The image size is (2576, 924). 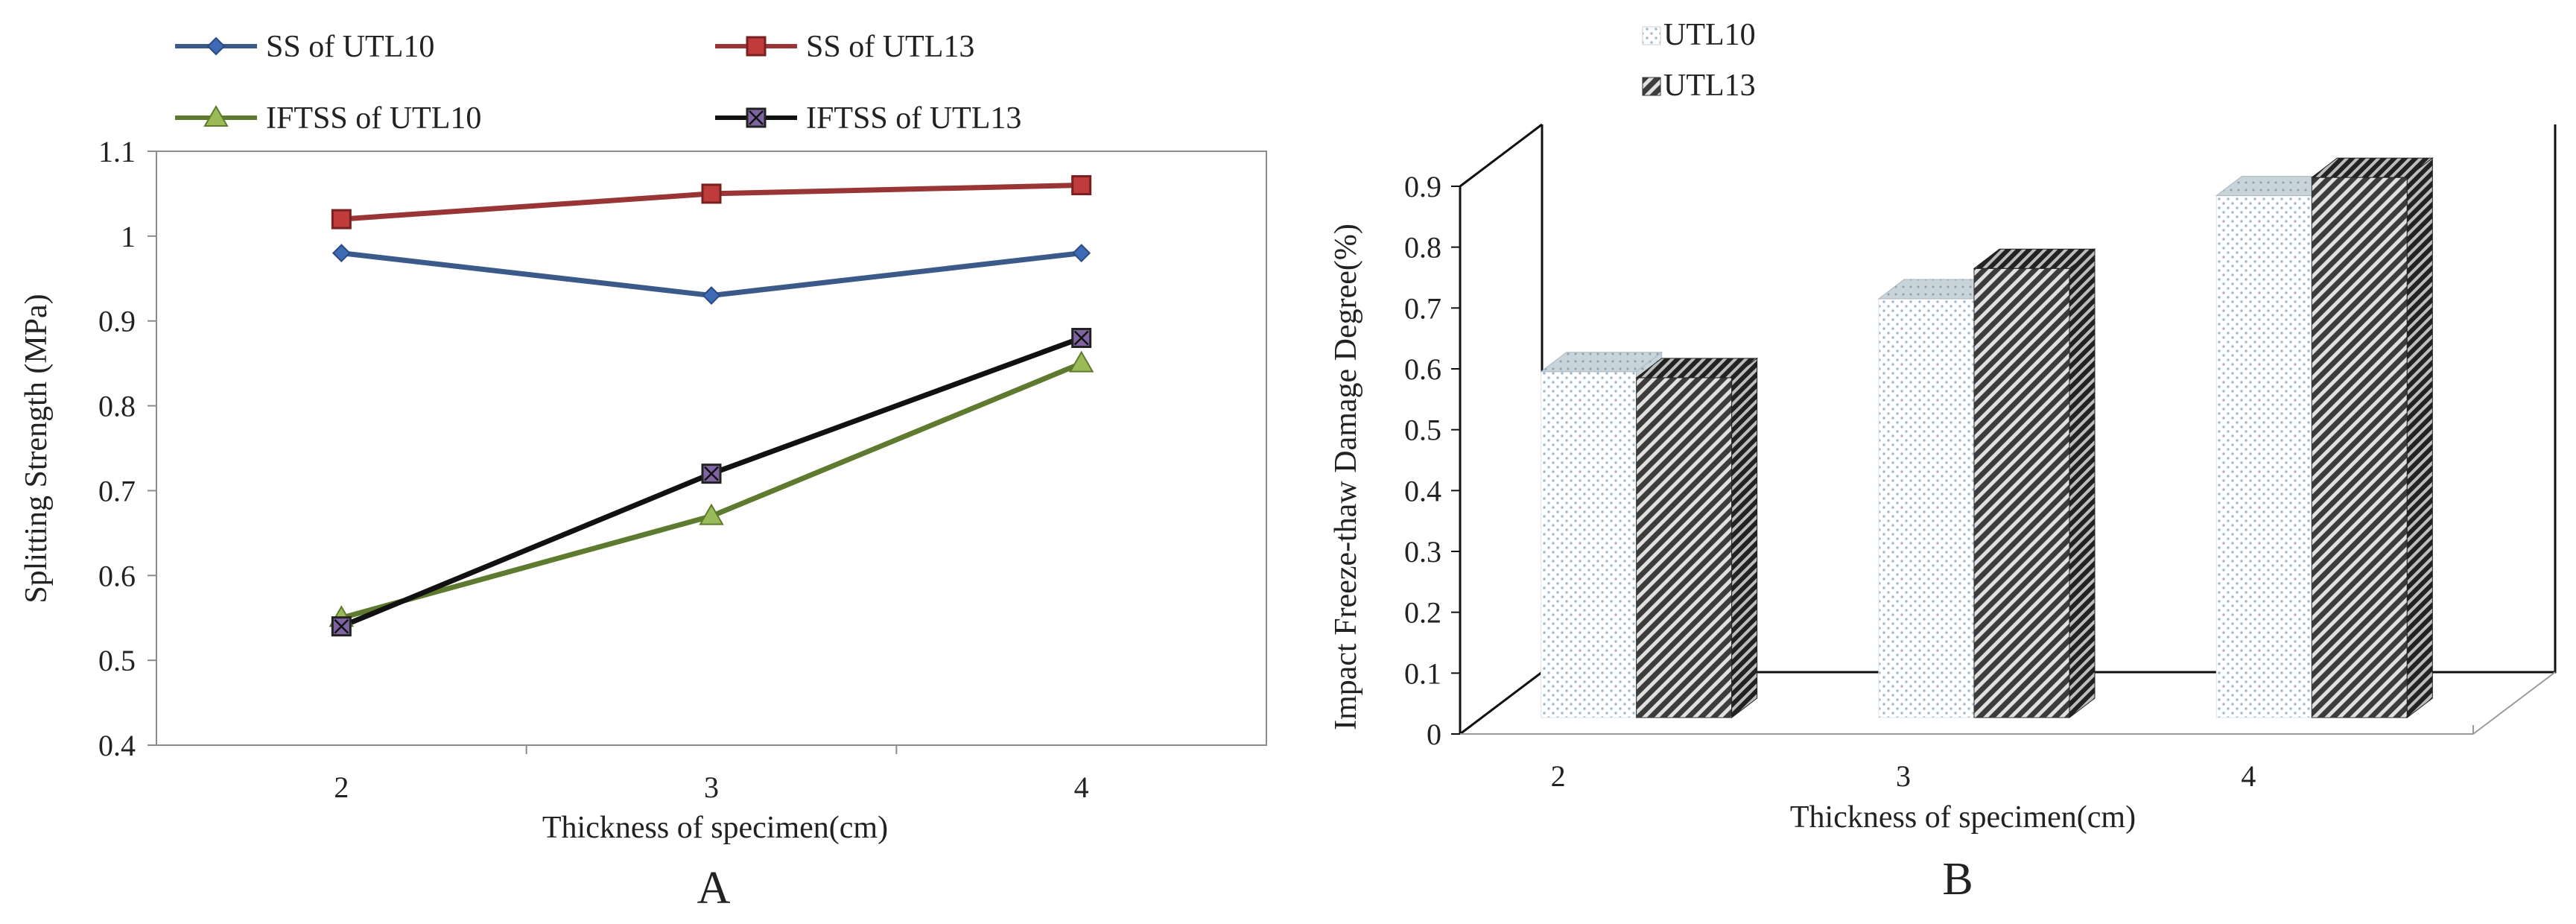 What do you see at coordinates (1963, 817) in the screenshot?
I see `panel-b-x-axis-title: Thickness of specimen(cm)` at bounding box center [1963, 817].